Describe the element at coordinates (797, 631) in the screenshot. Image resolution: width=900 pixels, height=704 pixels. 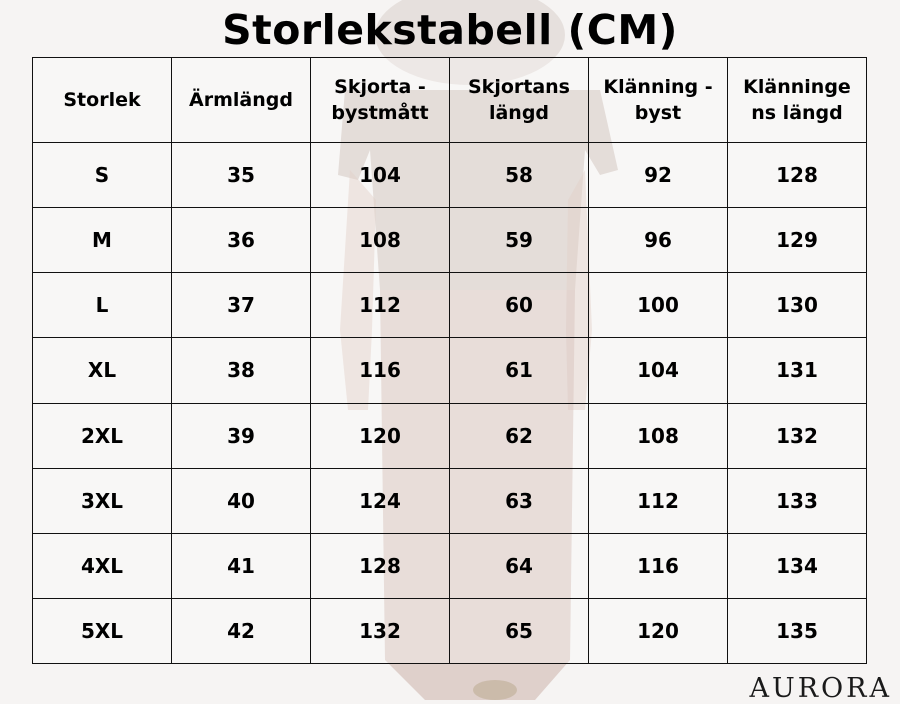
I see `cell-dress-length: 135` at that location.